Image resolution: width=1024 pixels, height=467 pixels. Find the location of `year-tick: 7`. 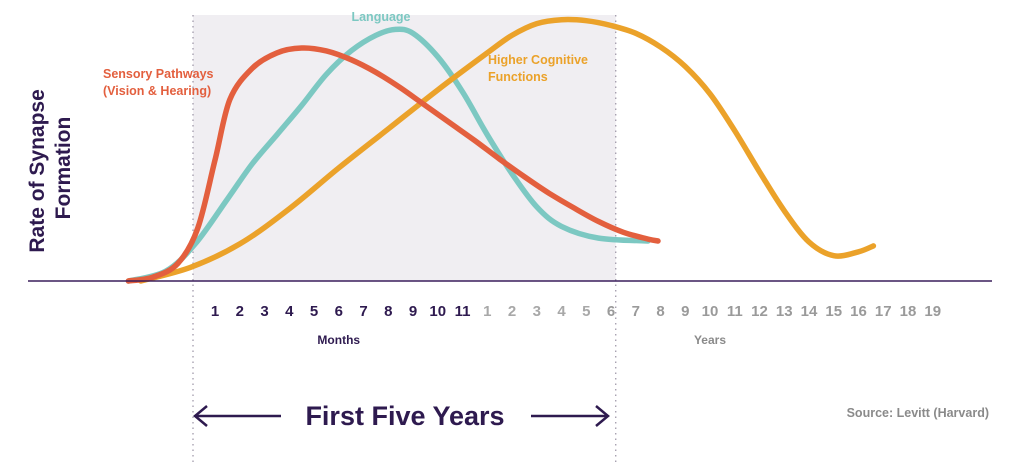

year-tick: 7 is located at coordinates (636, 311).